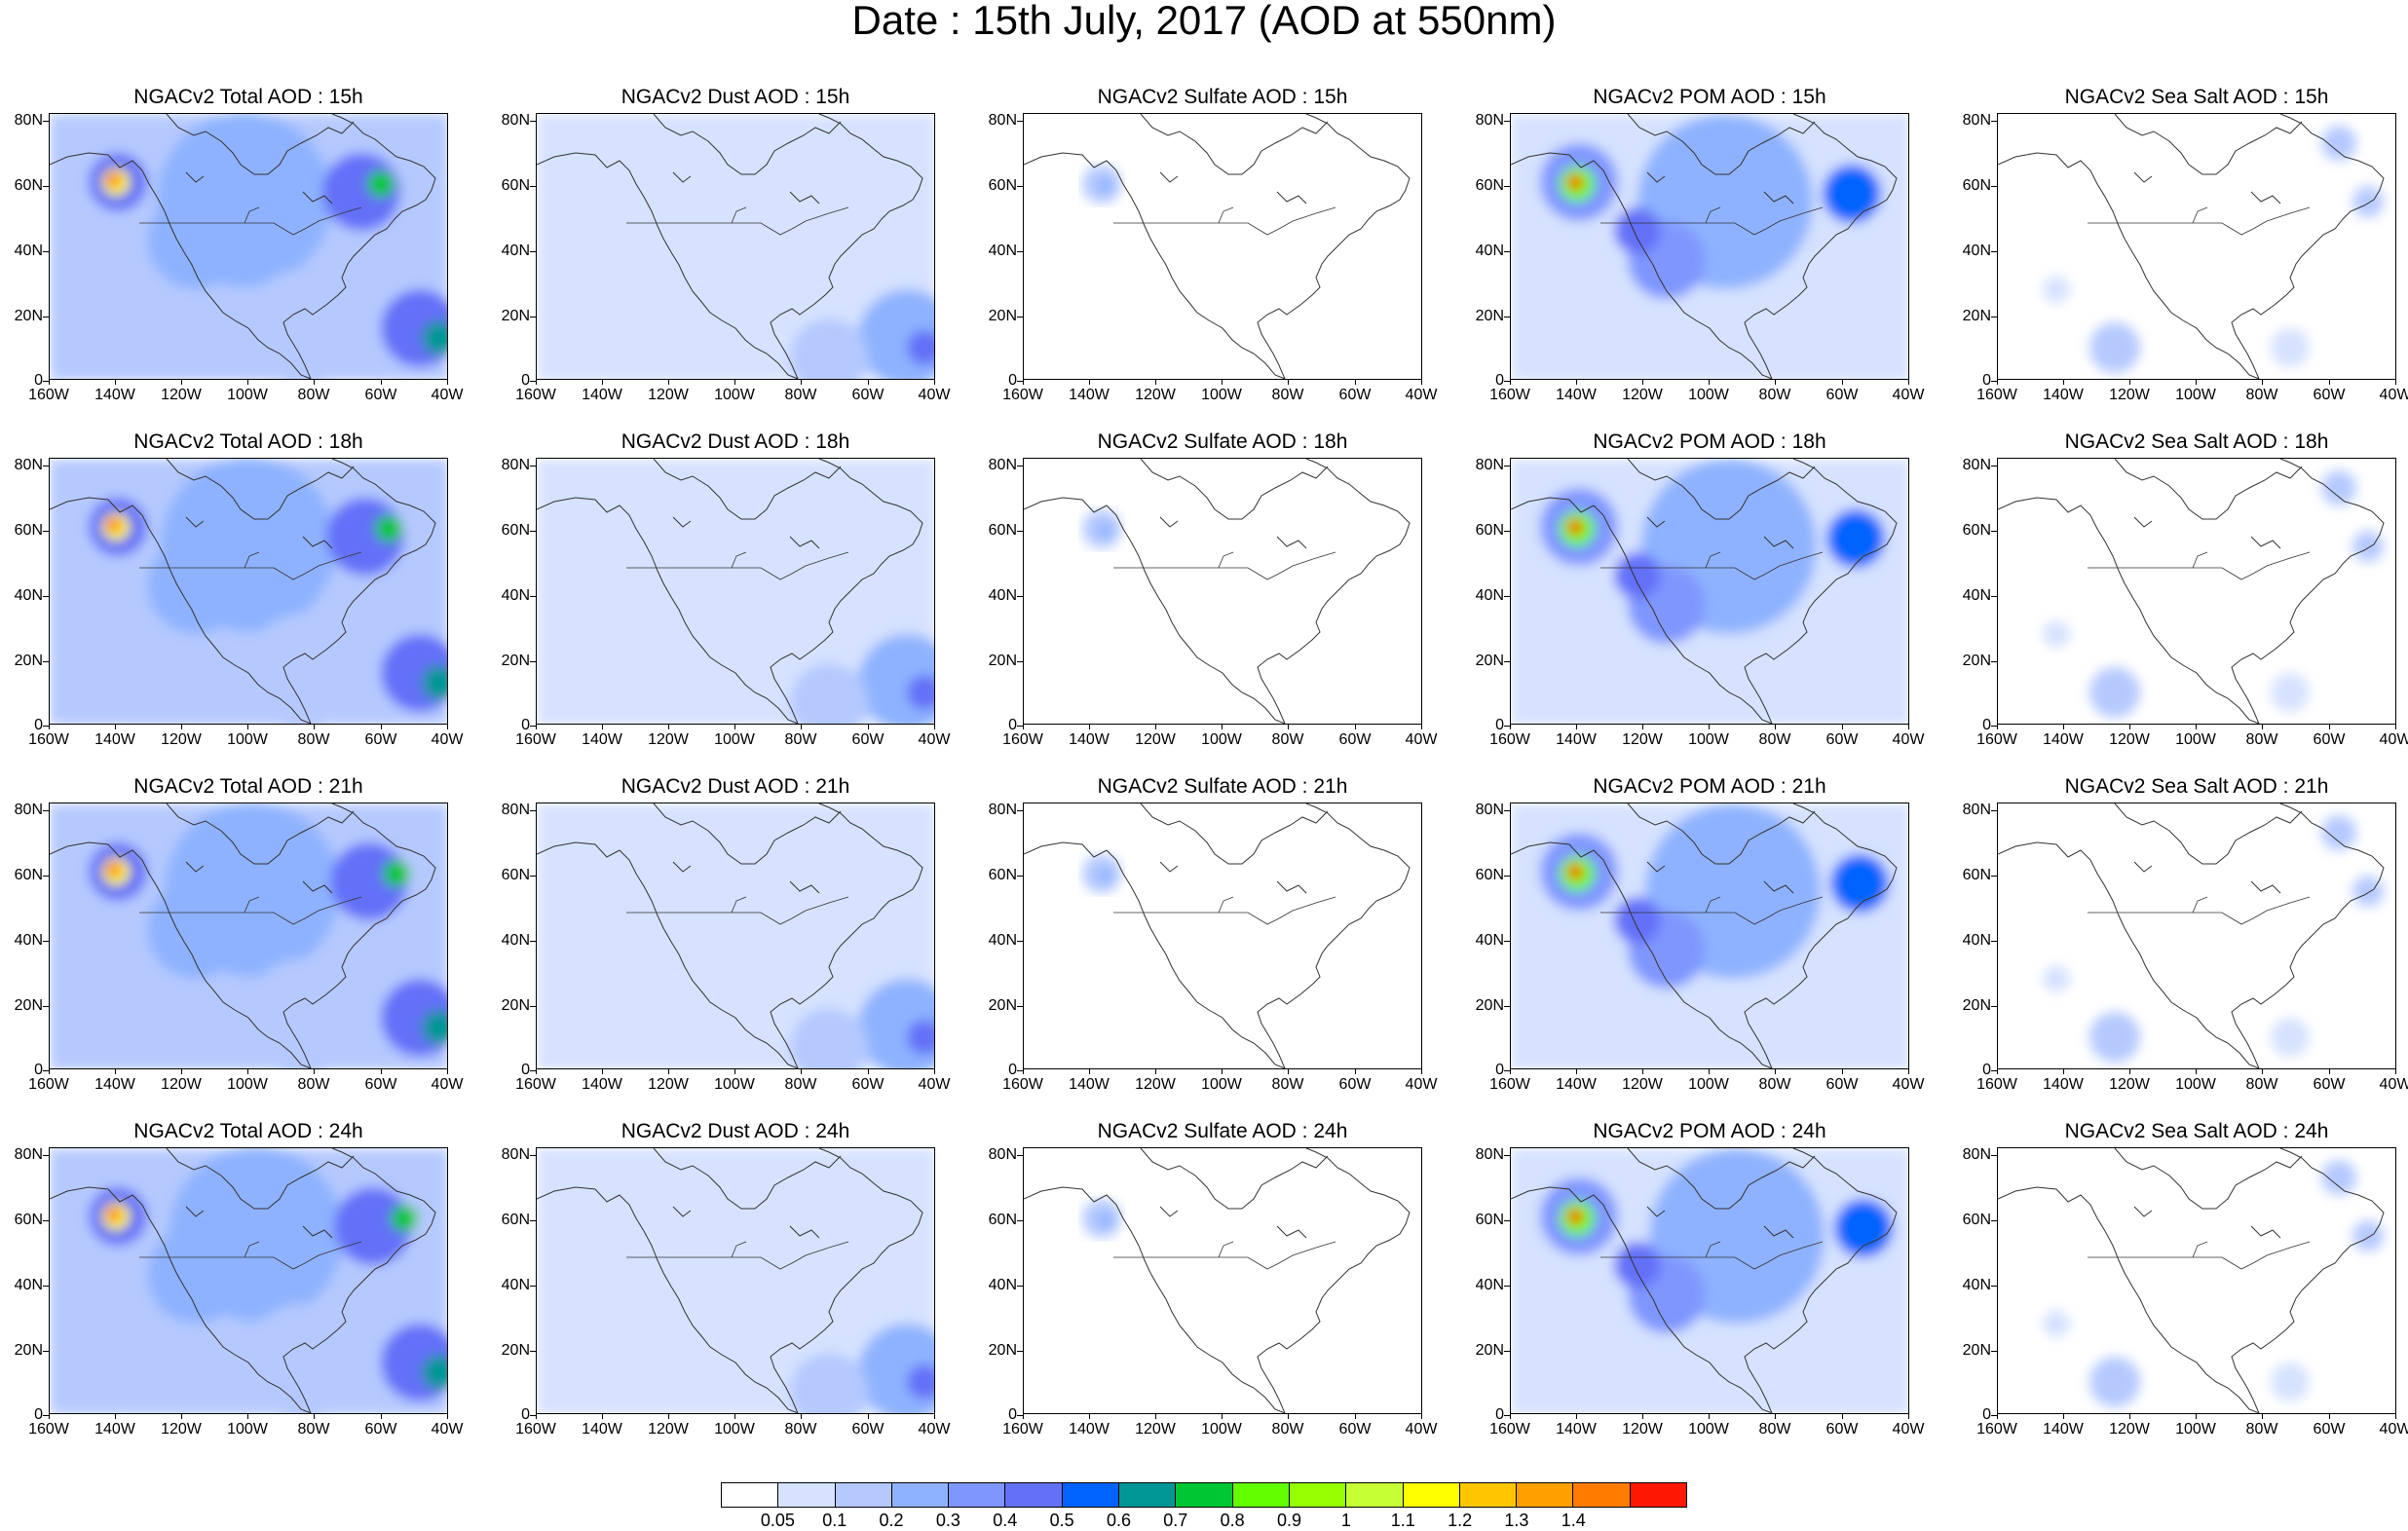 Image resolution: width=2408 pixels, height=1531 pixels. What do you see at coordinates (735, 97) in the screenshot?
I see `panel-title: NGACv2 Dust AOD : 15h` at bounding box center [735, 97].